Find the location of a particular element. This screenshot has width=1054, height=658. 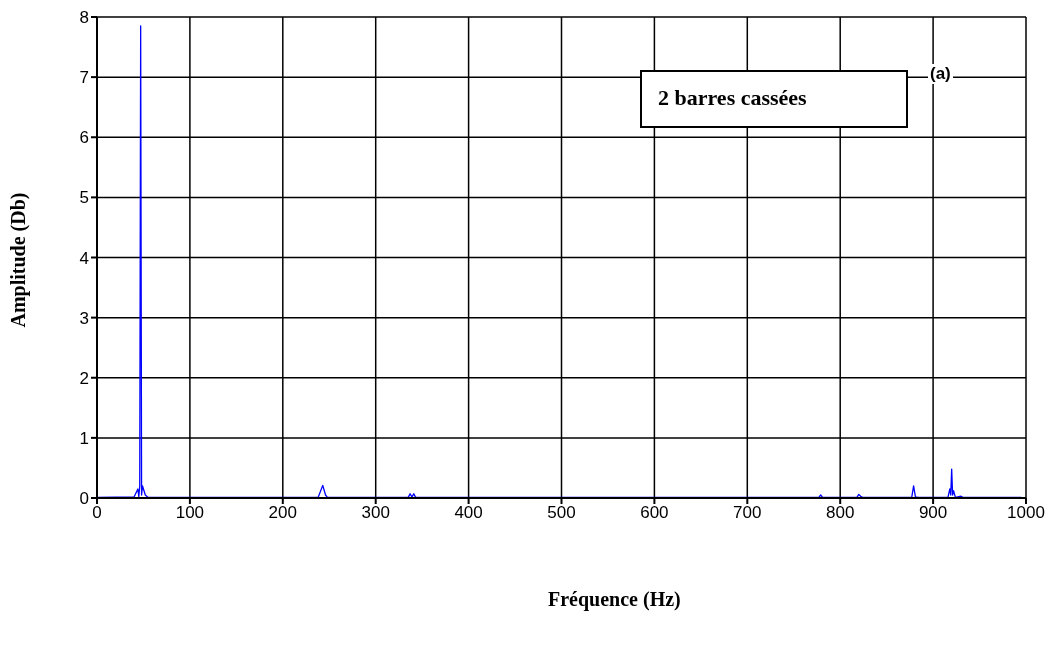

y-tick-label: 6 is located at coordinates (84, 138).